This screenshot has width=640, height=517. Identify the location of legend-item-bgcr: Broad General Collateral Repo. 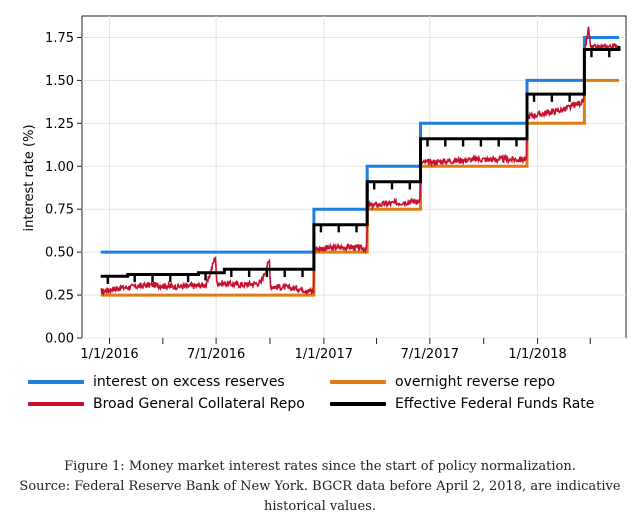
(166, 404).